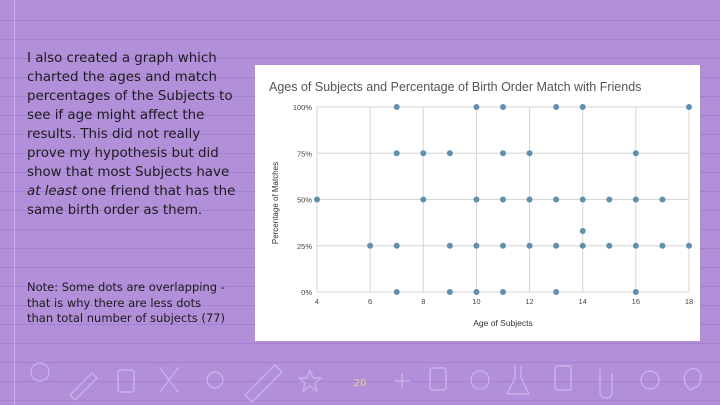 Image resolution: width=720 pixels, height=405 pixels. Describe the element at coordinates (583, 301) in the screenshot. I see `x-tick-label: 14` at that location.